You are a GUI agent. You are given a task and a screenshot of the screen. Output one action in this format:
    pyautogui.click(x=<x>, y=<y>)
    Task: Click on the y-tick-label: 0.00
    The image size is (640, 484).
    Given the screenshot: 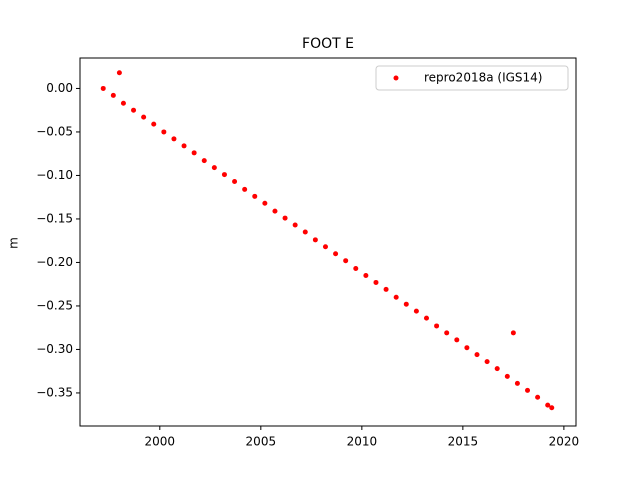 What is the action you would take?
    pyautogui.click(x=59, y=88)
    